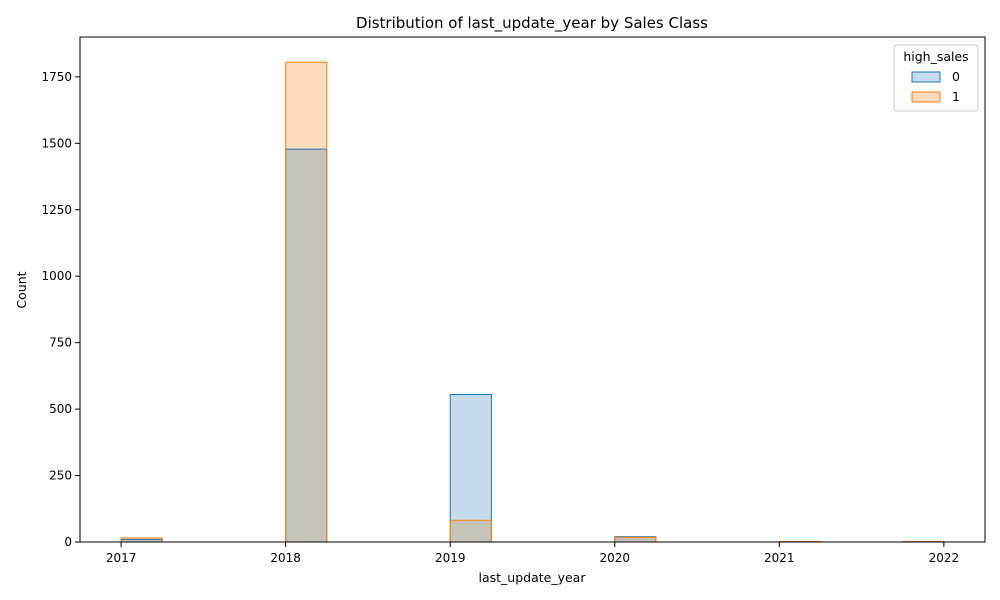 This screenshot has height=600, width=1000. What do you see at coordinates (450, 558) in the screenshot?
I see `x-tick-label: 2019` at bounding box center [450, 558].